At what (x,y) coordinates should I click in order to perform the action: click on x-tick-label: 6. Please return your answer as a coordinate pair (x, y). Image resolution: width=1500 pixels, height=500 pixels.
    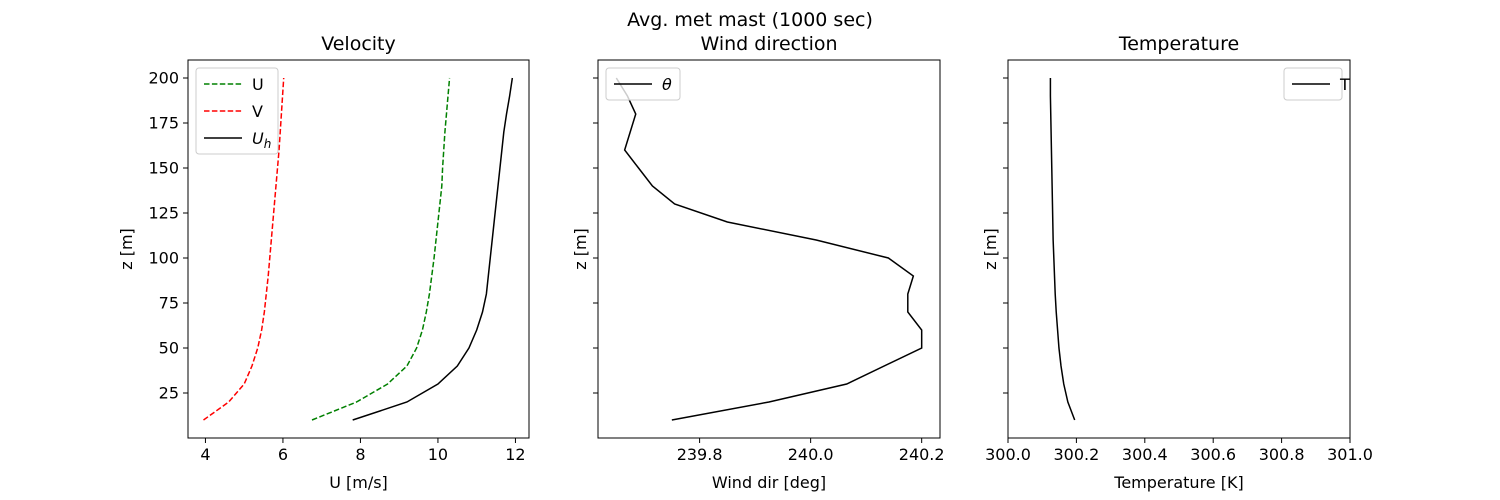
    Looking at the image, I should click on (283, 454).